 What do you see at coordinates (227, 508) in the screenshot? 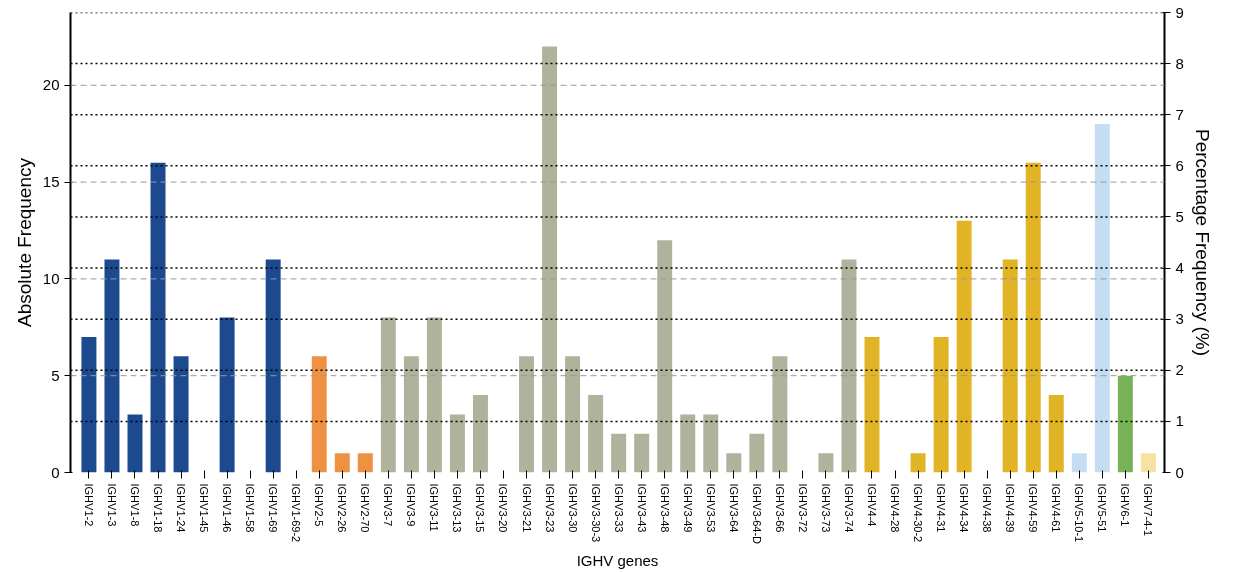
I see `x-tick-label: IGHV1-46` at bounding box center [227, 508].